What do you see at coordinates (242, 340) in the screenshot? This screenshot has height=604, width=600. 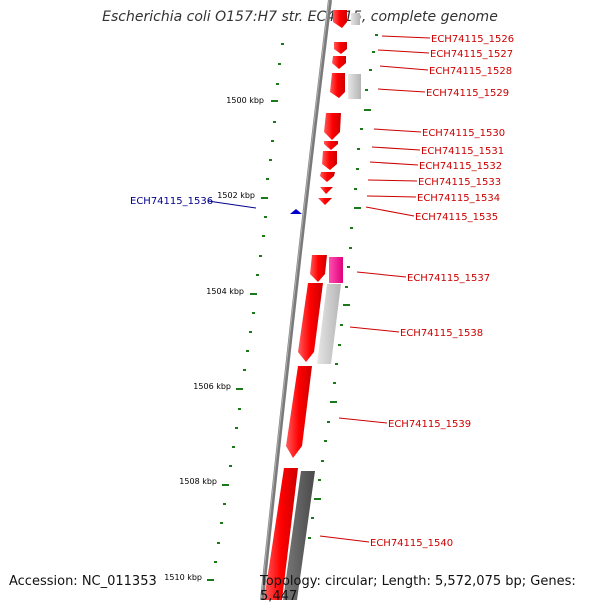 I see `tick-marks` at bounding box center [242, 340].